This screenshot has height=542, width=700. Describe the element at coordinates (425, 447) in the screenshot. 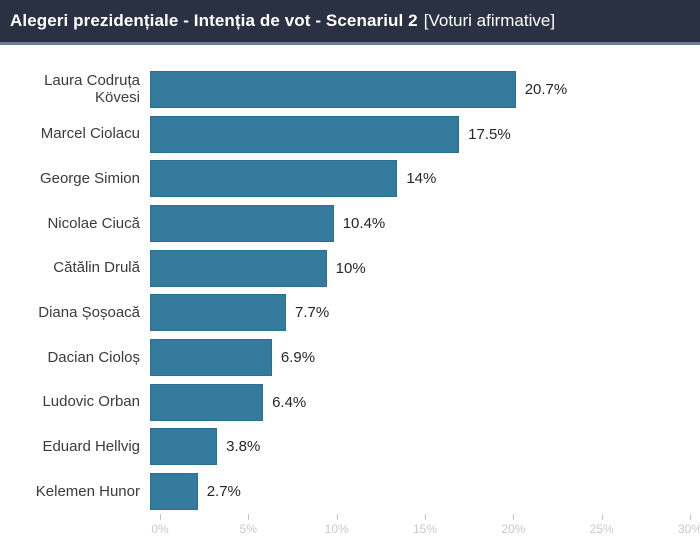

I see `bar-track: 3.8%` at that location.